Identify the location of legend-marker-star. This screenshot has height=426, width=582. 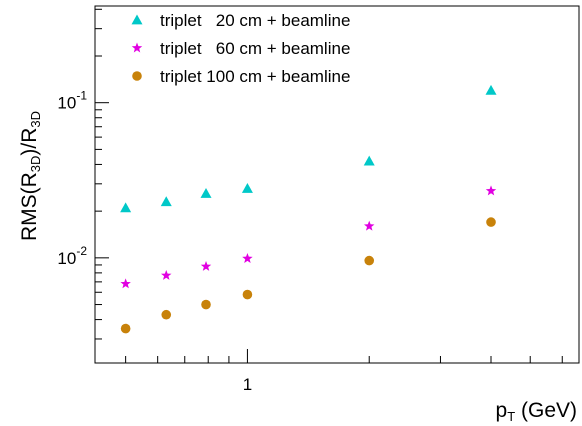
(137, 47).